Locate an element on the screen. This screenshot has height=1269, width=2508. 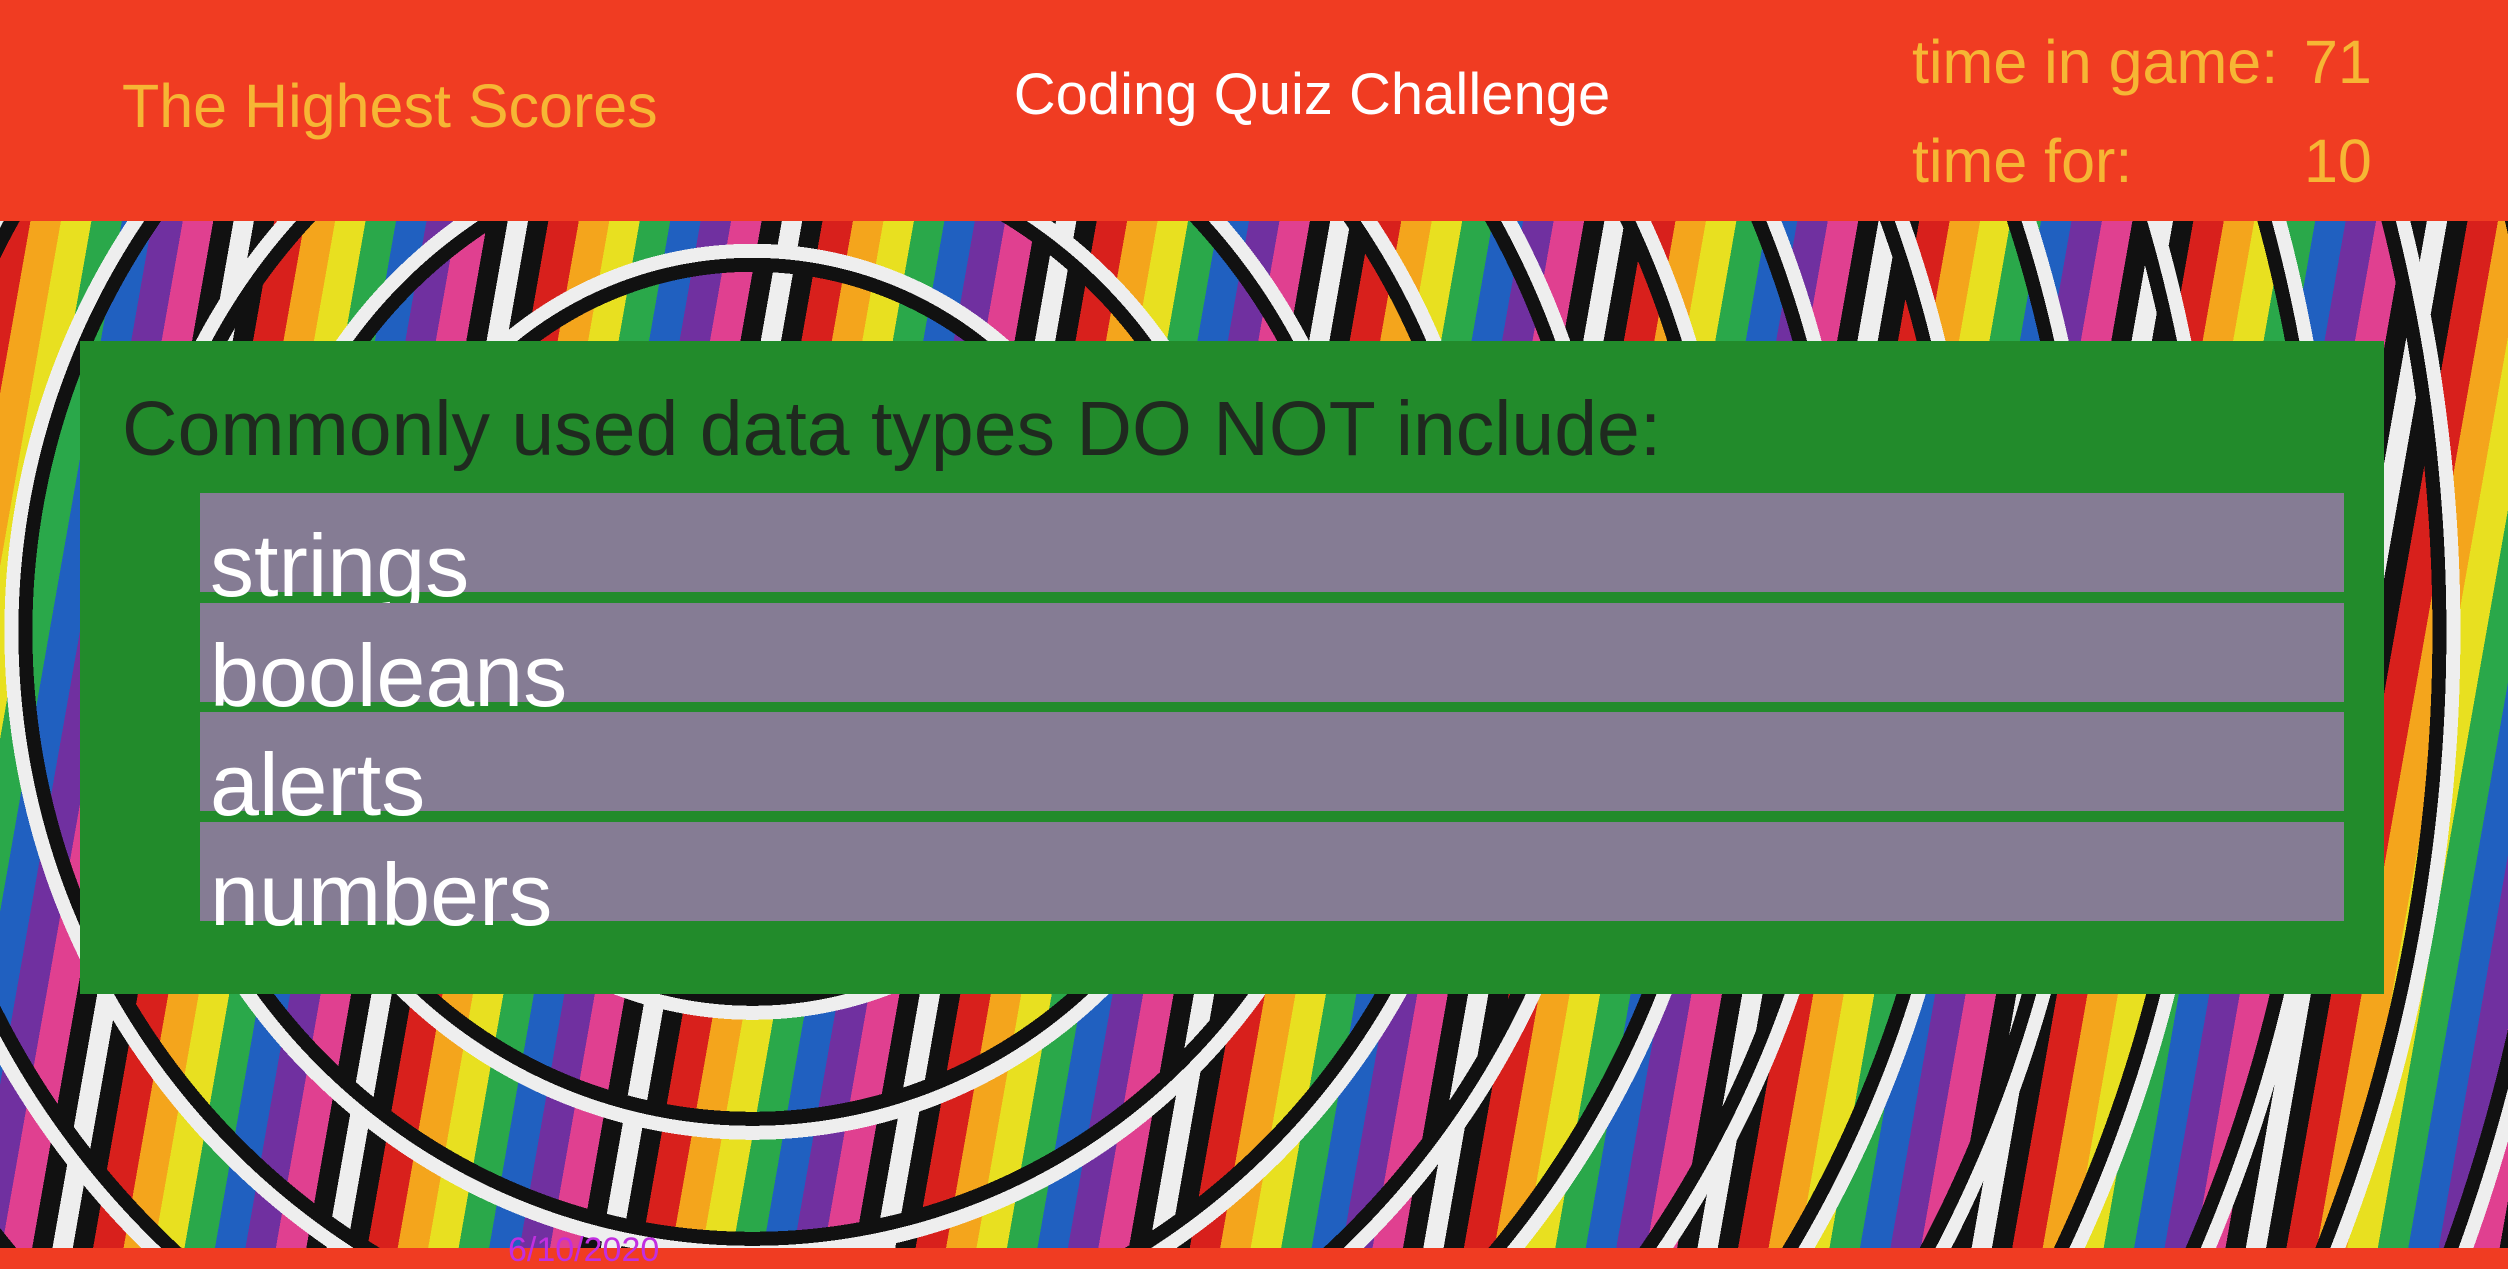
answer-text: booleans is located at coordinates (389, 675).